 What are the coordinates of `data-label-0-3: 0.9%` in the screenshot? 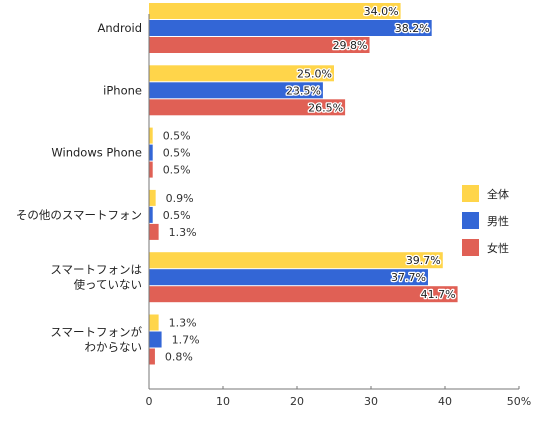 It's located at (180, 198).